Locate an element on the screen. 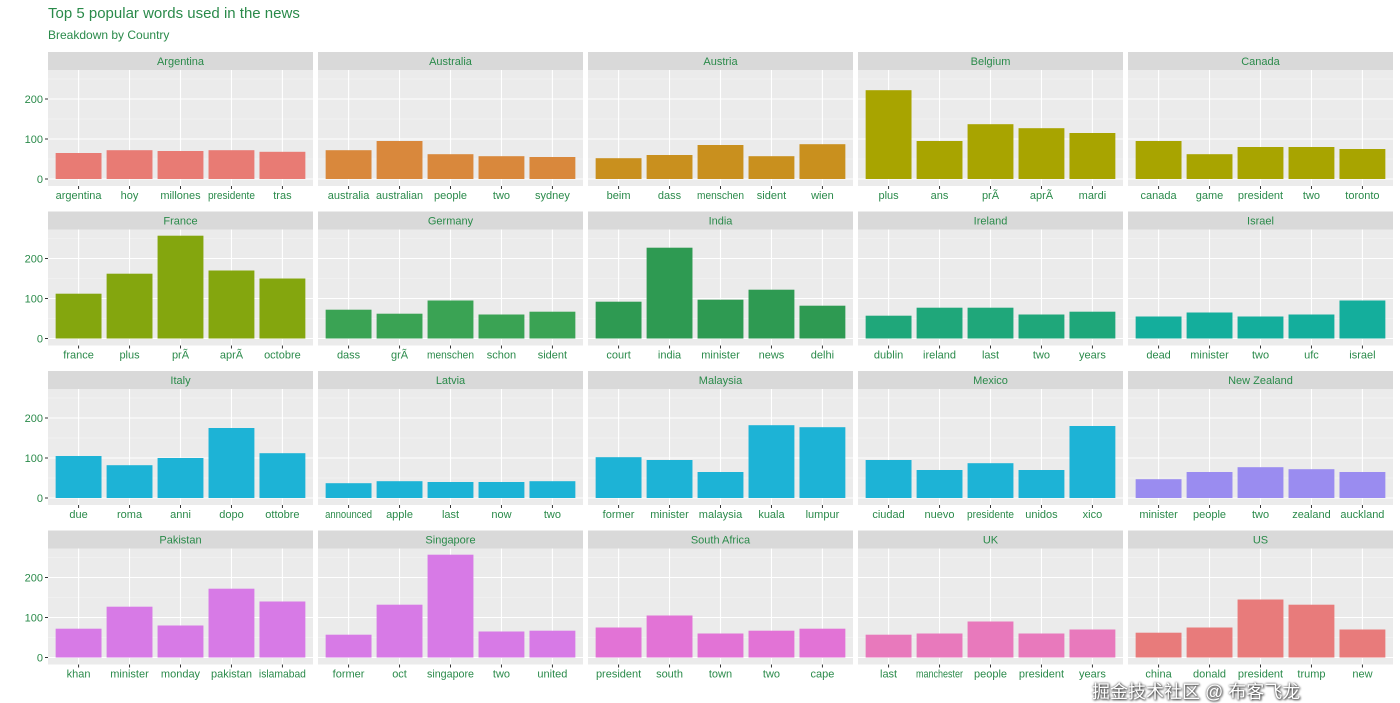 The height and width of the screenshot is (703, 1400). bar-schon is located at coordinates (501, 326).